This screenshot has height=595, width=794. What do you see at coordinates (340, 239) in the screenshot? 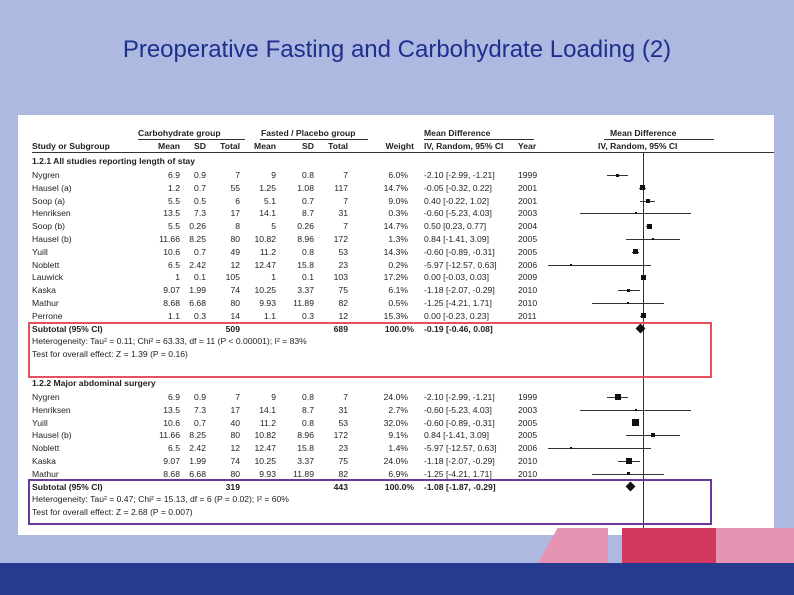
I see `total2-value: 172` at bounding box center [340, 239].